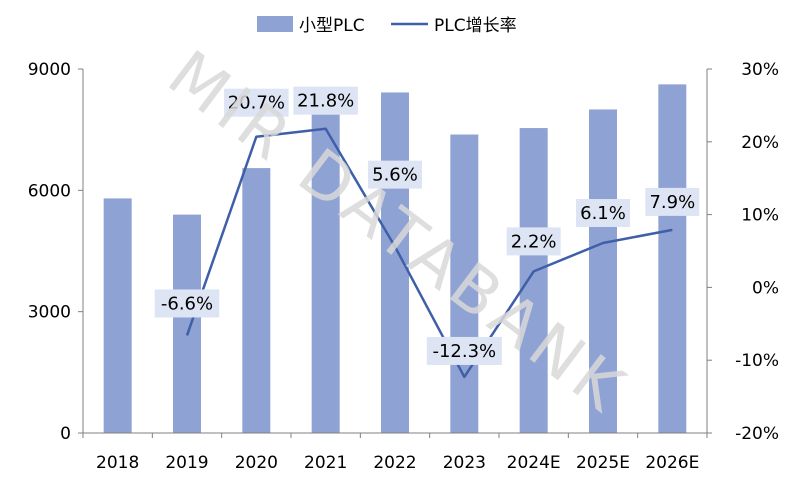  What do you see at coordinates (765, 288) in the screenshot?
I see `y-right-tick-label: 0%` at bounding box center [765, 288].